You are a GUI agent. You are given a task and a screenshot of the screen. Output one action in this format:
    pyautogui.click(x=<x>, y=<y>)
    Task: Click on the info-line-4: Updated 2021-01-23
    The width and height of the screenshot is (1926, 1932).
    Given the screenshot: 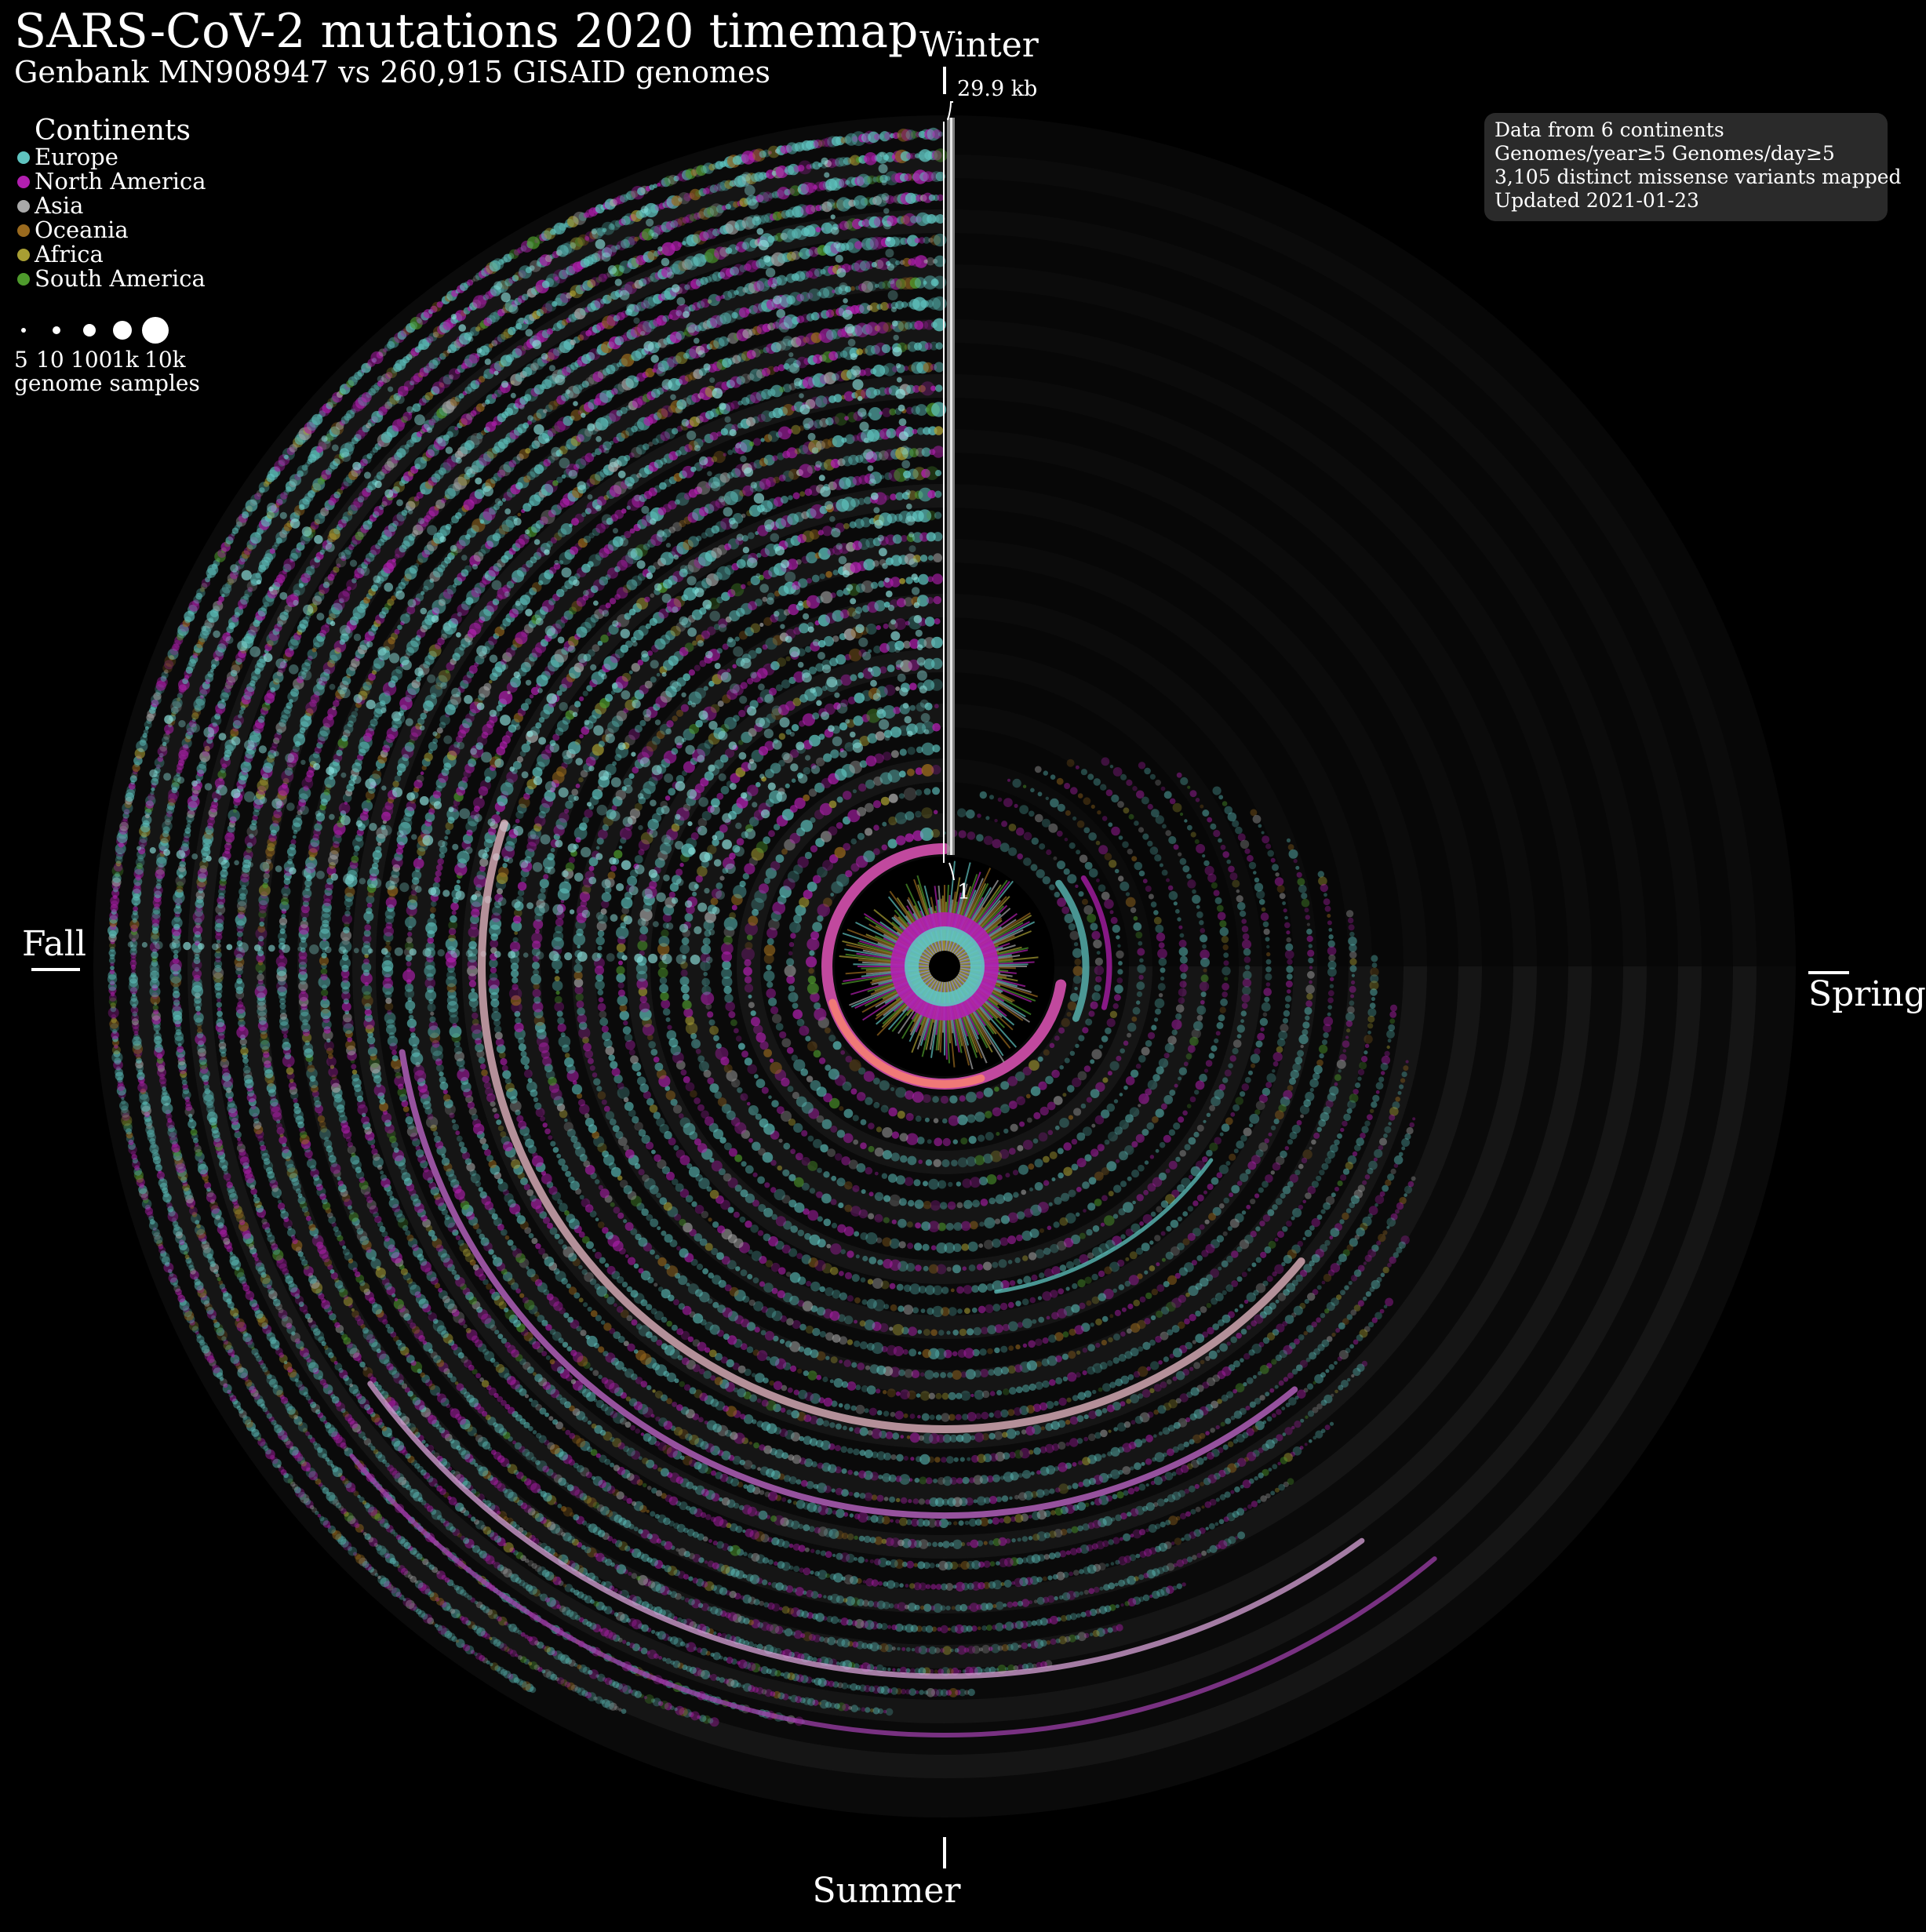 What is the action you would take?
    pyautogui.click(x=1597, y=200)
    